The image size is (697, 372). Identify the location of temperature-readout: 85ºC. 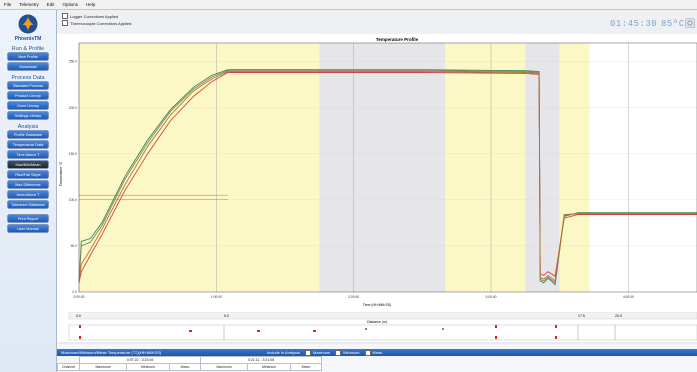
(673, 24).